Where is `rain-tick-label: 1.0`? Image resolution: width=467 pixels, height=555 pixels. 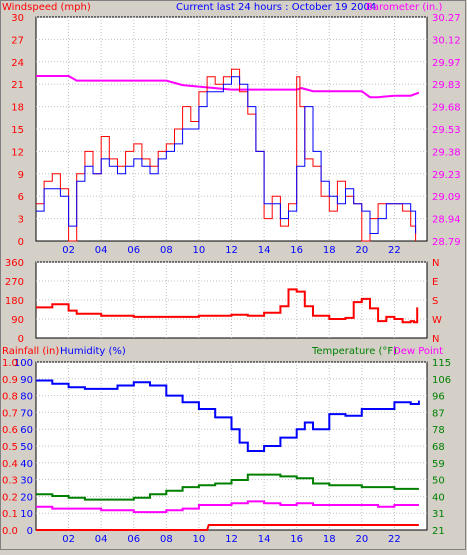
rain-tick-label: 1.0 is located at coordinates (10, 363).